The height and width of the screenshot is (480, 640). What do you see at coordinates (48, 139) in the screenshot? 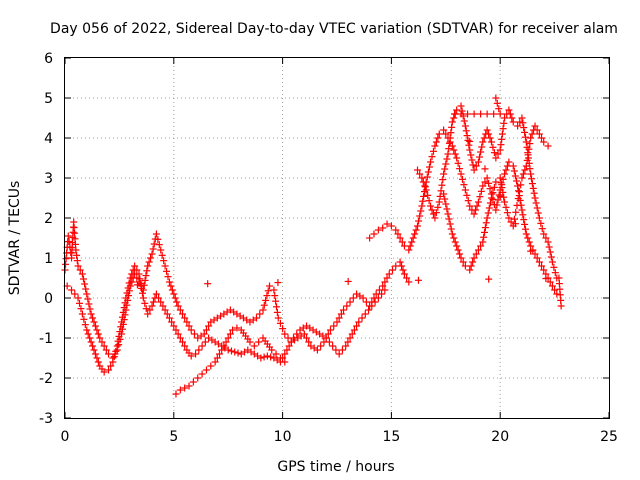
I see `y-tick-label: 4` at bounding box center [48, 139].